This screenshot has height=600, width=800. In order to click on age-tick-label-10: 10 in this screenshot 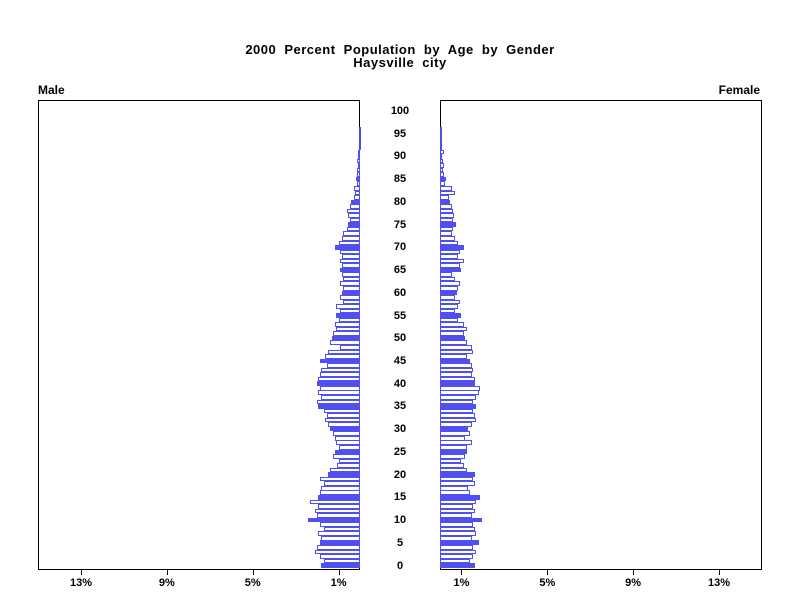, I will do `click(400, 520)`.